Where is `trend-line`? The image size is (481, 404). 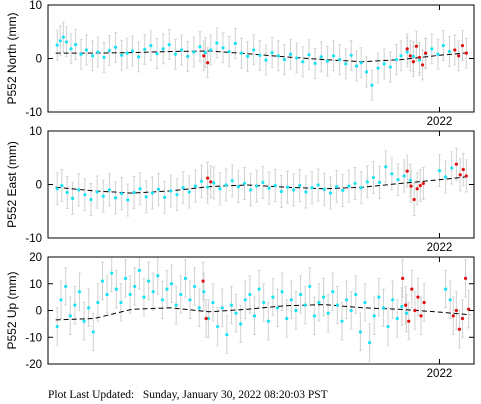 trend-line is located at coordinates (263, 185).